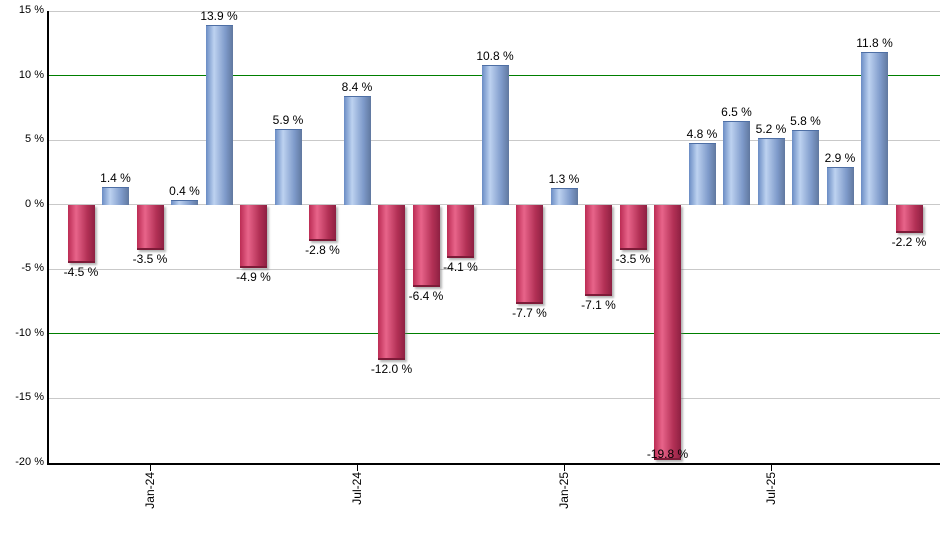  What do you see at coordinates (219, 16) in the screenshot?
I see `bar-value-label: 13.9 %` at bounding box center [219, 16].